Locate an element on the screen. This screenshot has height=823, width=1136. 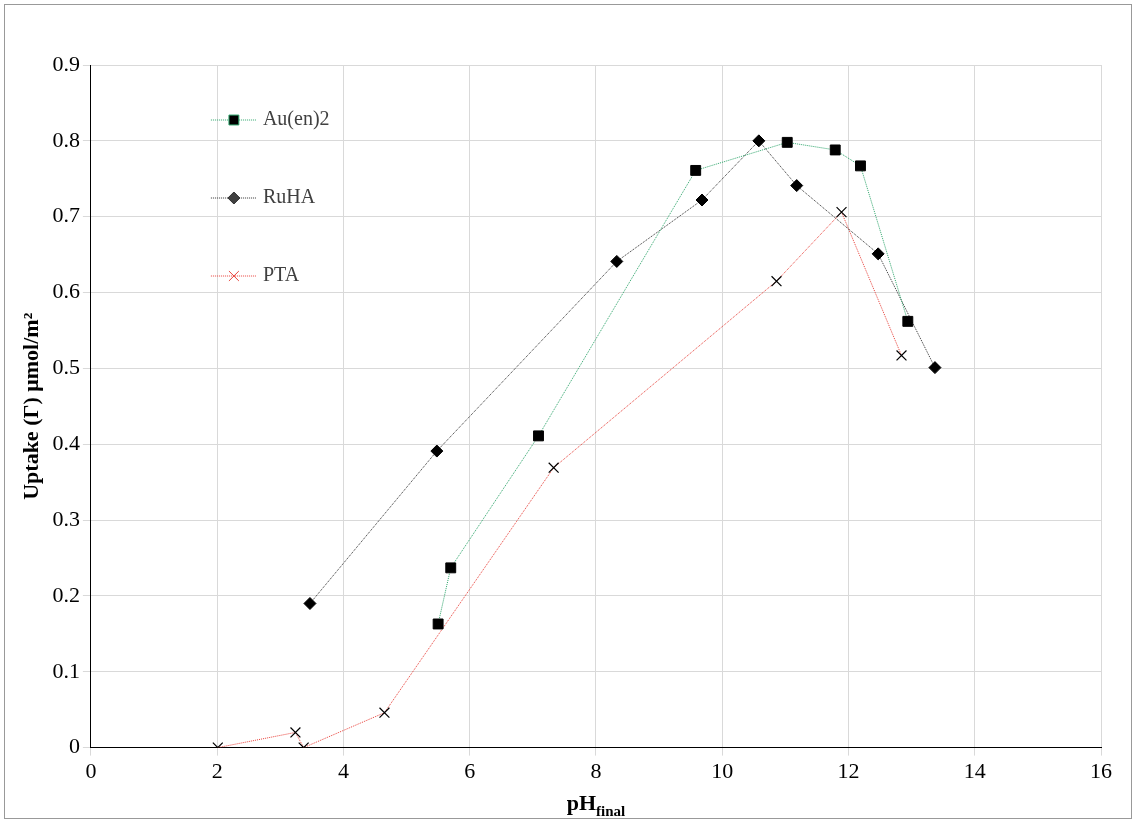
x-tick-label: 16 is located at coordinates (1101, 770).